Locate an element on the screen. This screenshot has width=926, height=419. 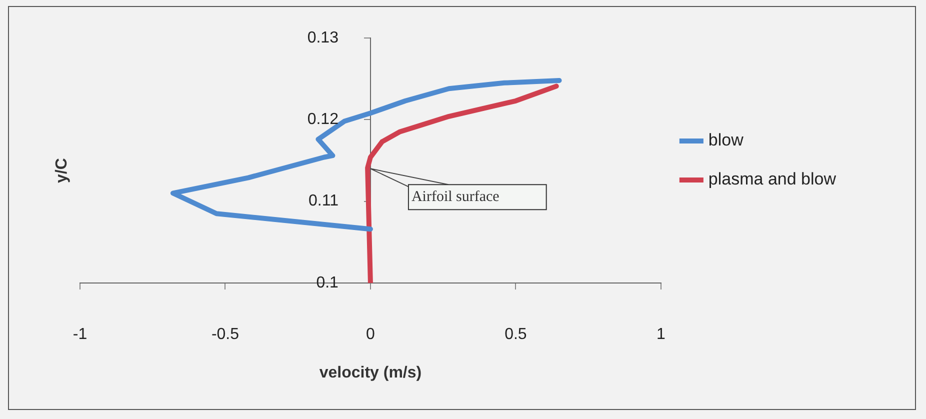
x-tick-label: -0.5 is located at coordinates (225, 335).